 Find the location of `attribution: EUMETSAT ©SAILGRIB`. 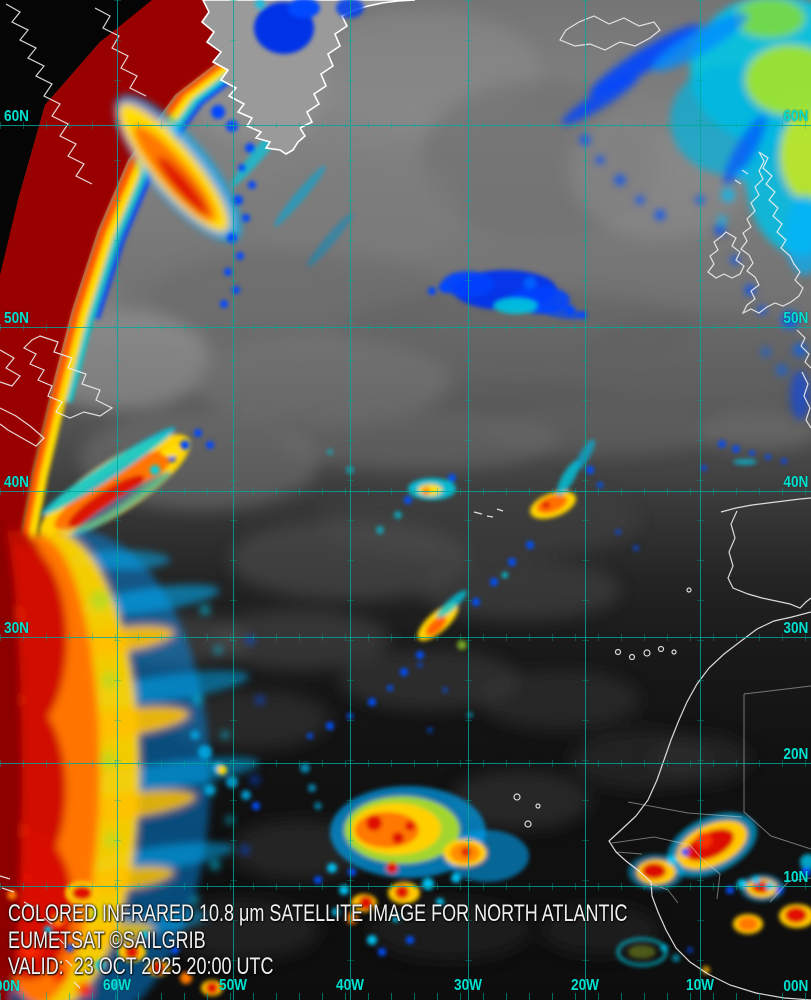

attribution: EUMETSAT ©SAILGRIB is located at coordinates (107, 940).